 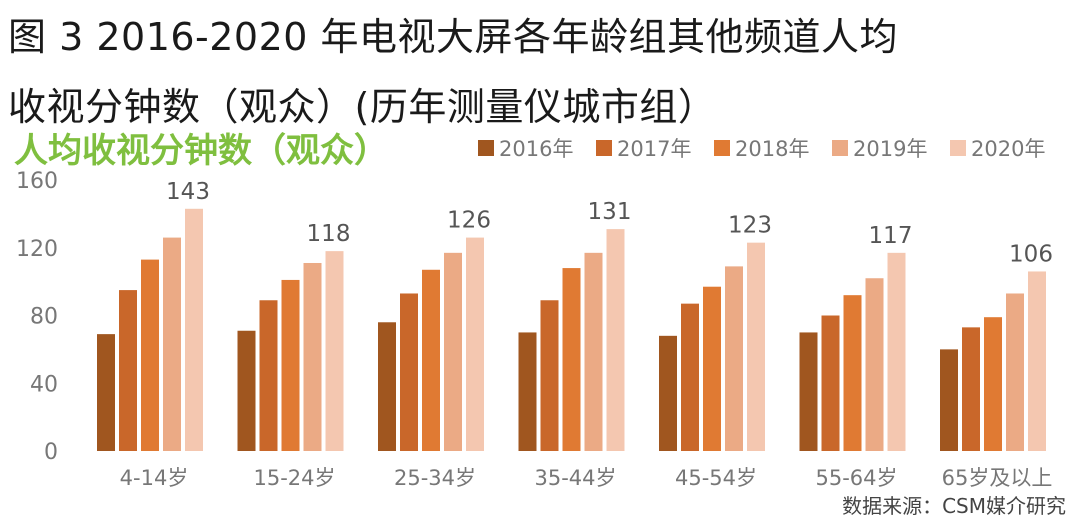 What do you see at coordinates (575, 478) in the screenshot?
I see `x-tick-label: 35-44岁` at bounding box center [575, 478].